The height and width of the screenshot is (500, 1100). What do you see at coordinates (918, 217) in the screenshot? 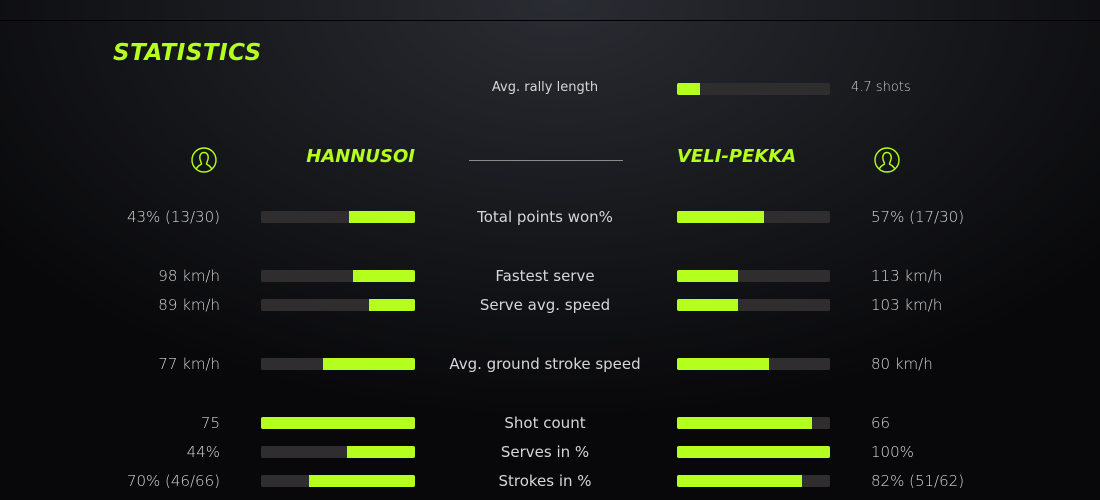
I see `stat-right-value: 57% (17/30)` at bounding box center [918, 217].